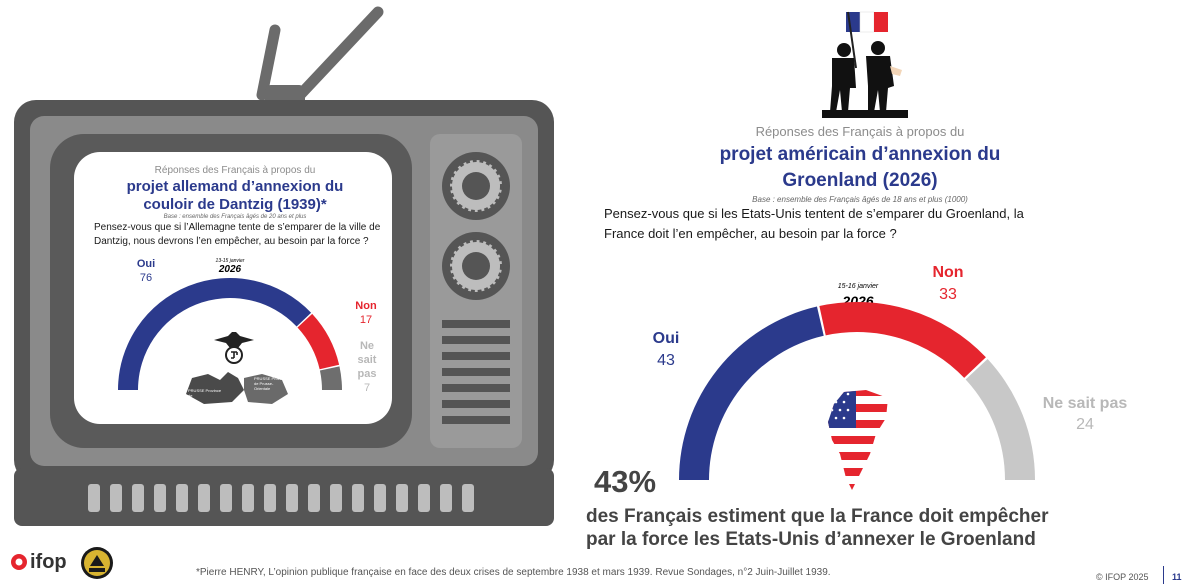  I want to click on right-slice-oui, so click(751, 393).